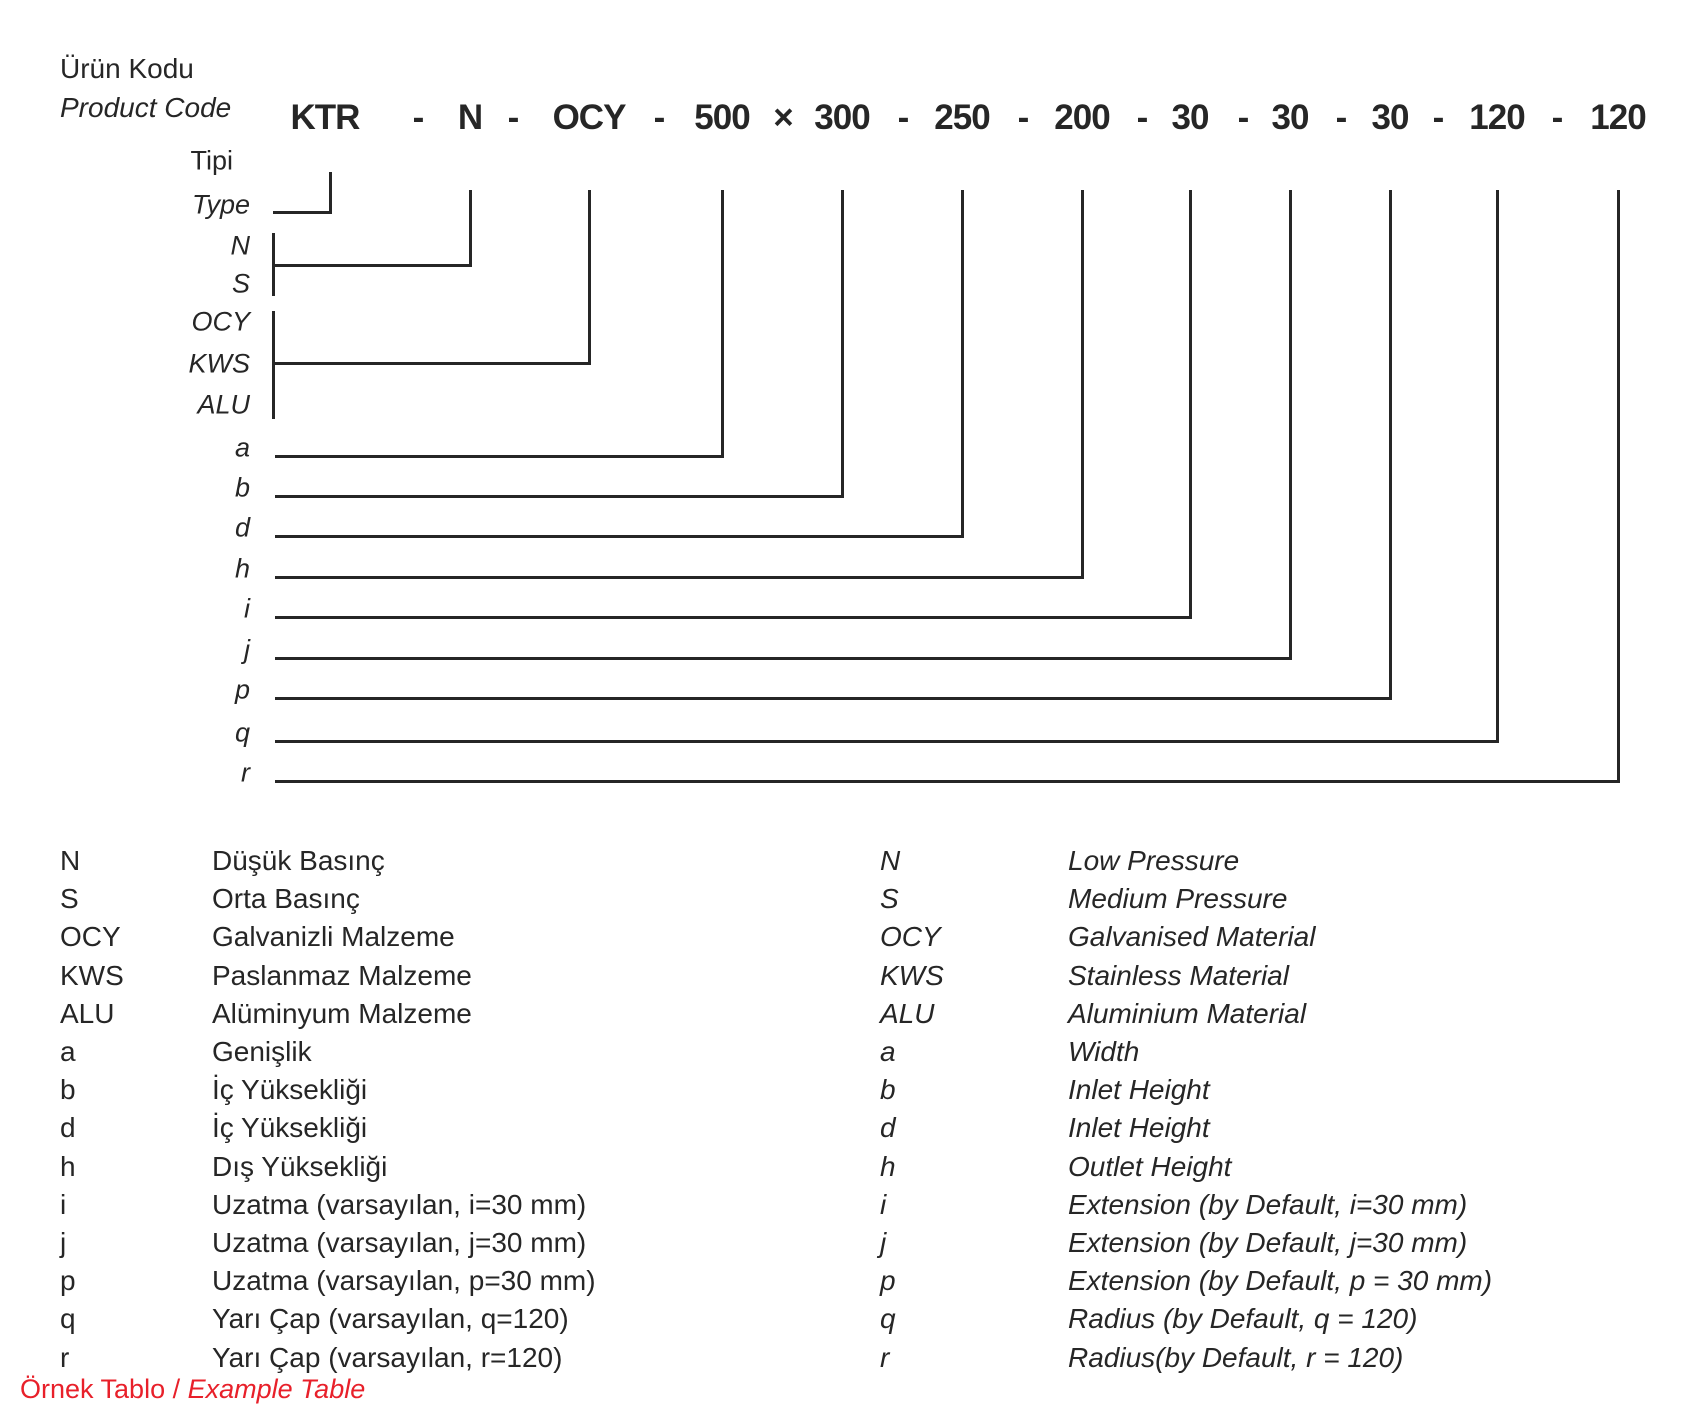 This screenshot has width=1704, height=1422. I want to click on legend-description: Medium Pressure, so click(1178, 898).